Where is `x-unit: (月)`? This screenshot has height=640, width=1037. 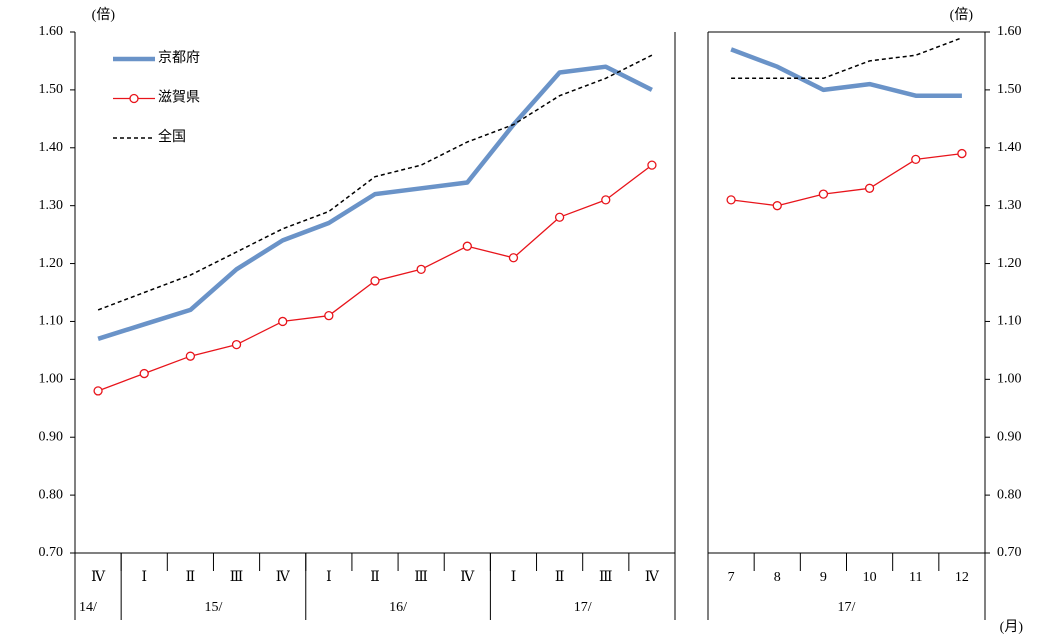
x-unit: (月) is located at coordinates (1012, 627).